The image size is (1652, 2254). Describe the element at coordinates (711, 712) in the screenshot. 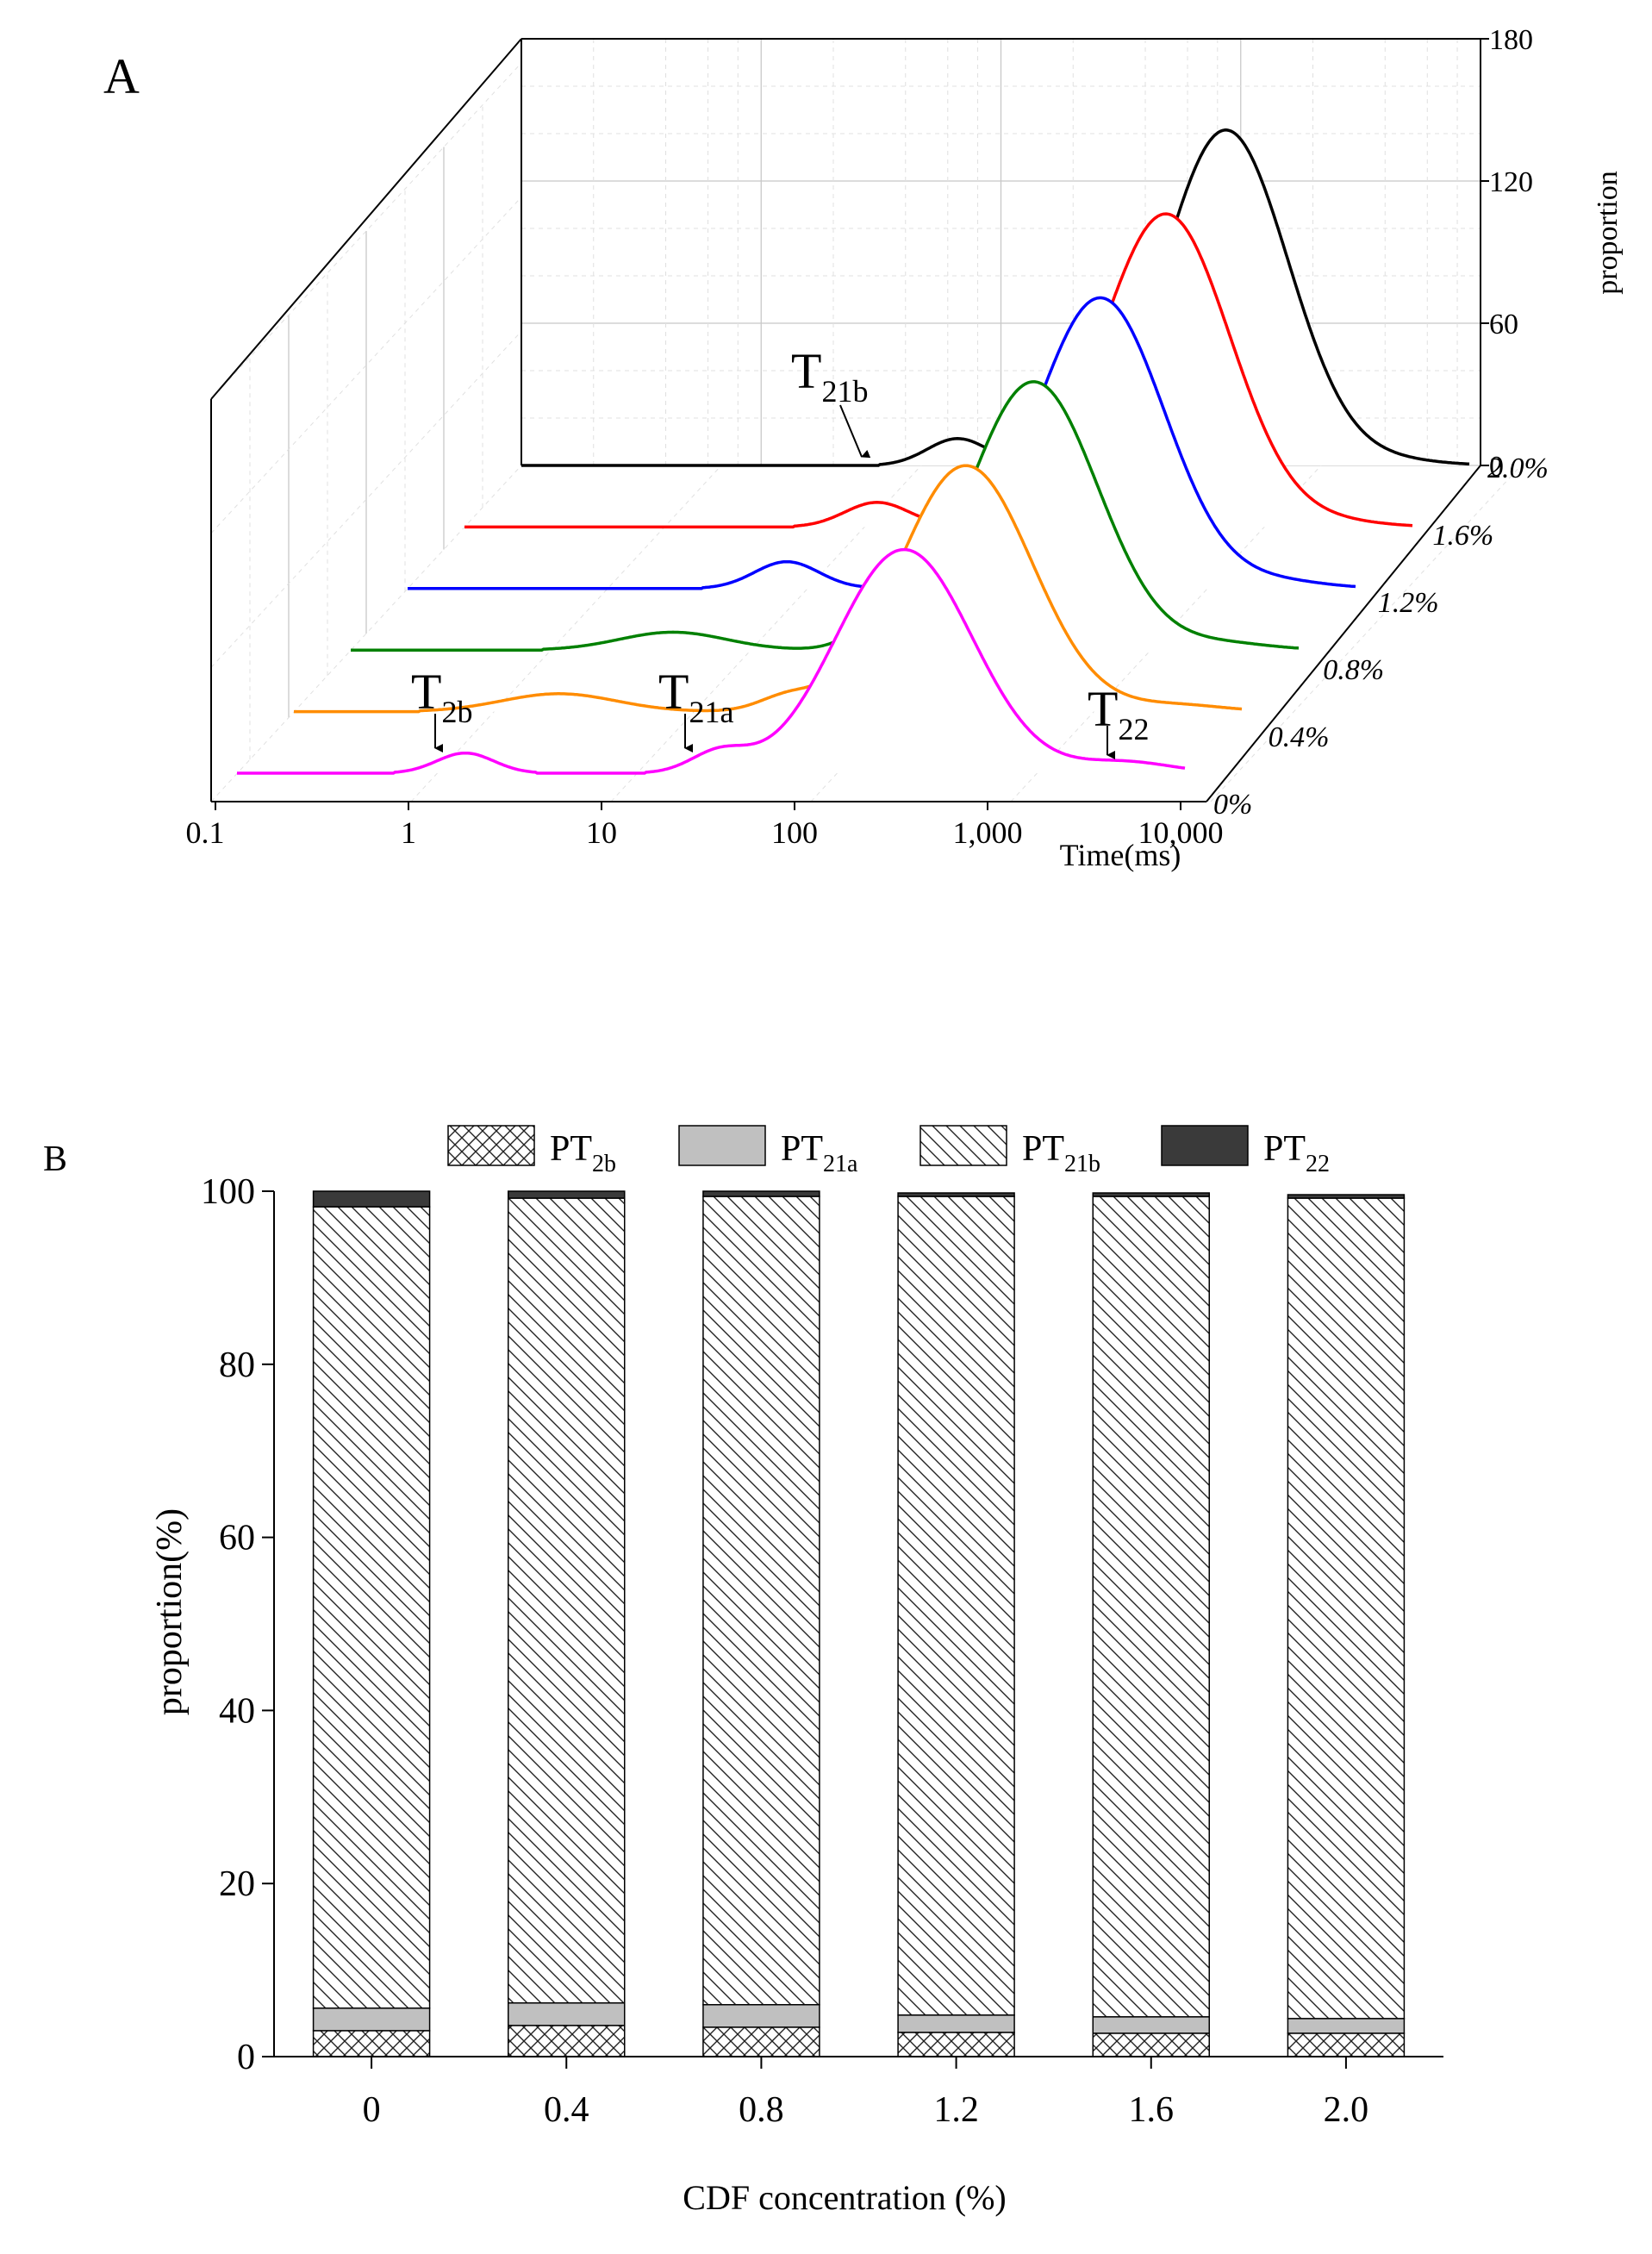

I see `annotation-21a-sub: 21a` at that location.